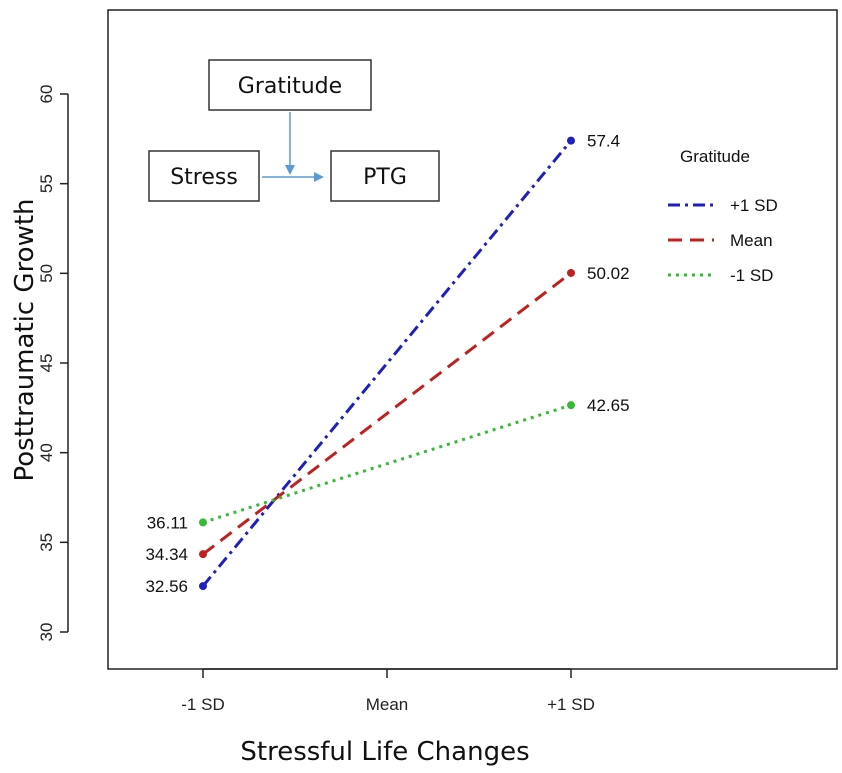 The height and width of the screenshot is (773, 842). What do you see at coordinates (751, 240) in the screenshot?
I see `legend-label: Mean` at bounding box center [751, 240].